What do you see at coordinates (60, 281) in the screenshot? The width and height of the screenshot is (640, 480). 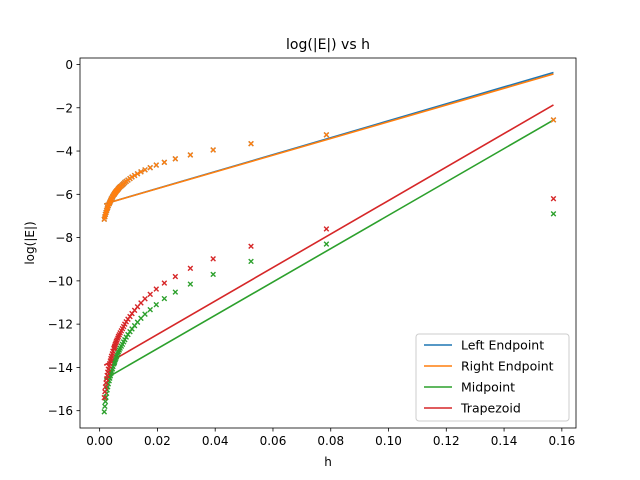 I see `y-tick-label: −10` at bounding box center [60, 281].